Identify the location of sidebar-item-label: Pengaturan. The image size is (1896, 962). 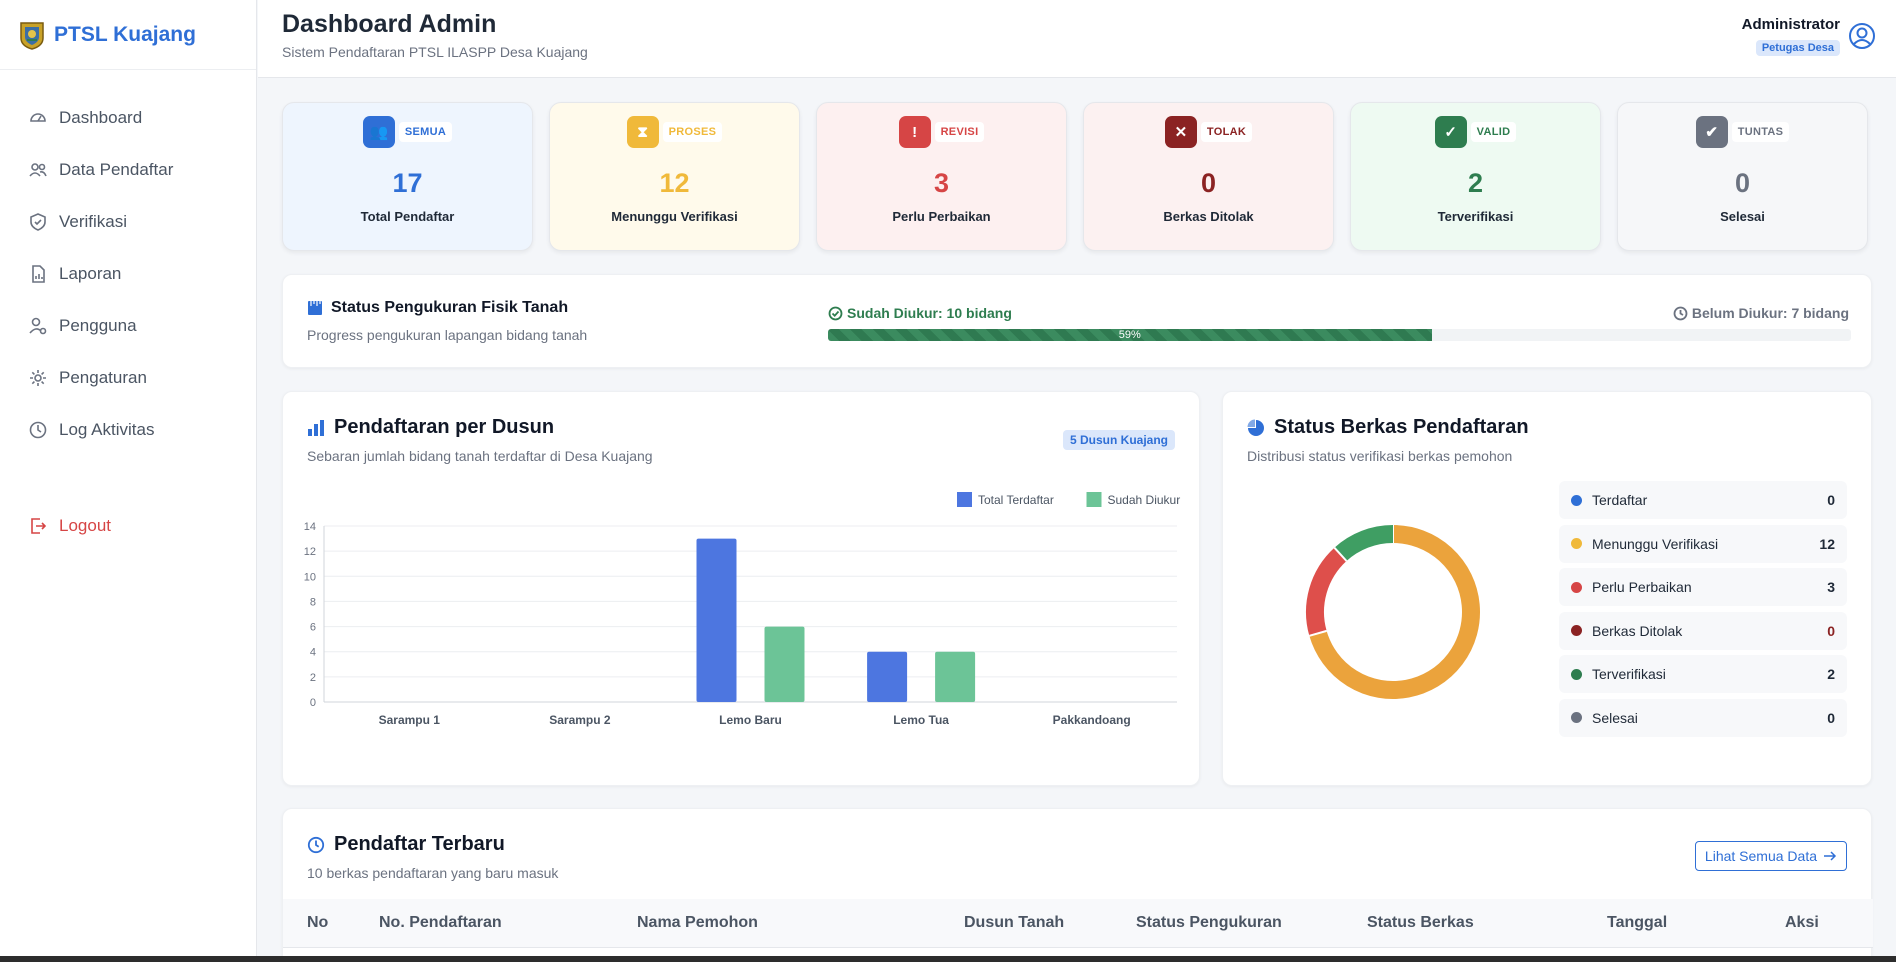
(103, 377).